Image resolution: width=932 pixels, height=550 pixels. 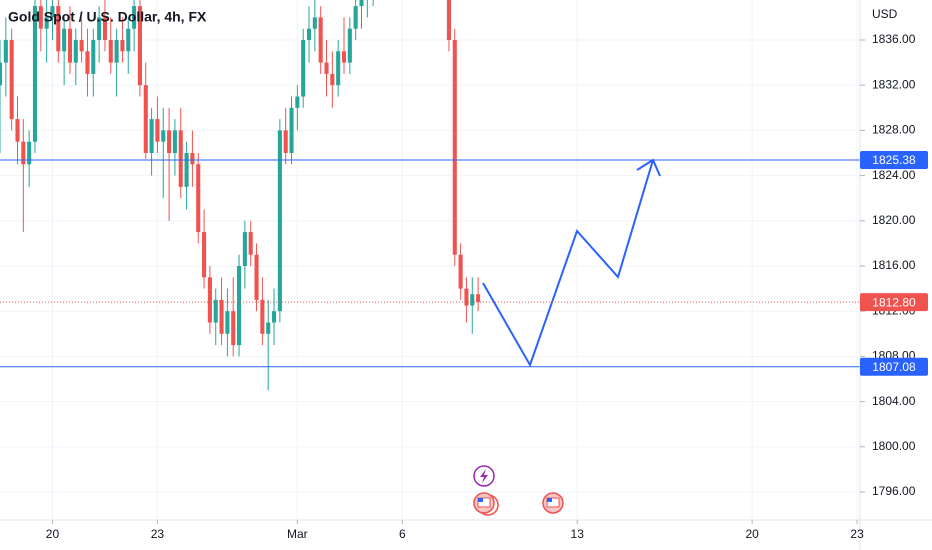 I want to click on price-badge-label: 1807.08, so click(x=894, y=367).